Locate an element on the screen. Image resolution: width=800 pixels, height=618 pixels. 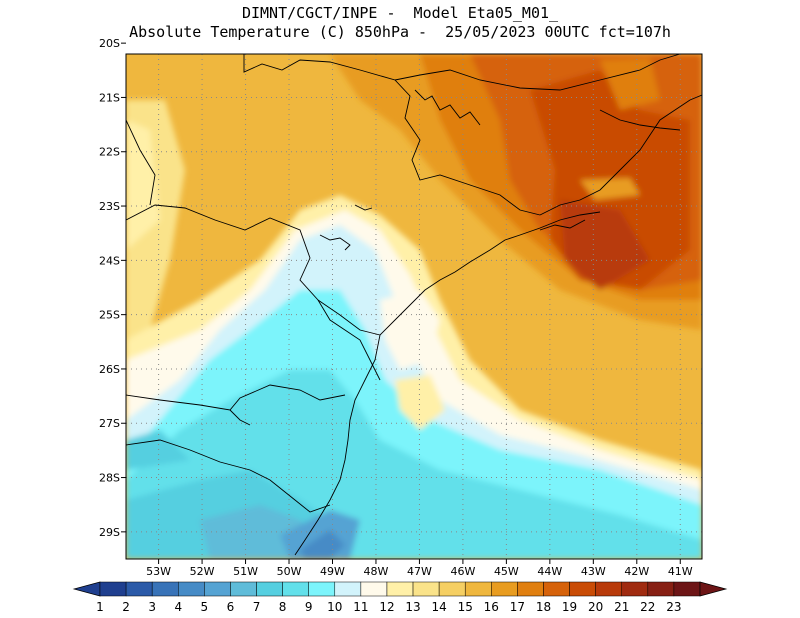
colorbar-label: 6 is located at coordinates (231, 607).